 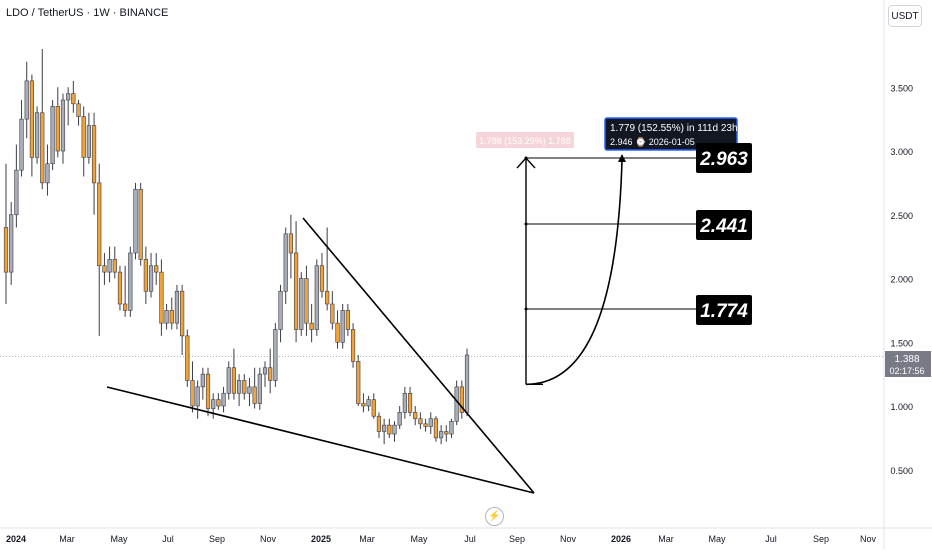 I want to click on x-tick-label: Jul, so click(x=470, y=539).